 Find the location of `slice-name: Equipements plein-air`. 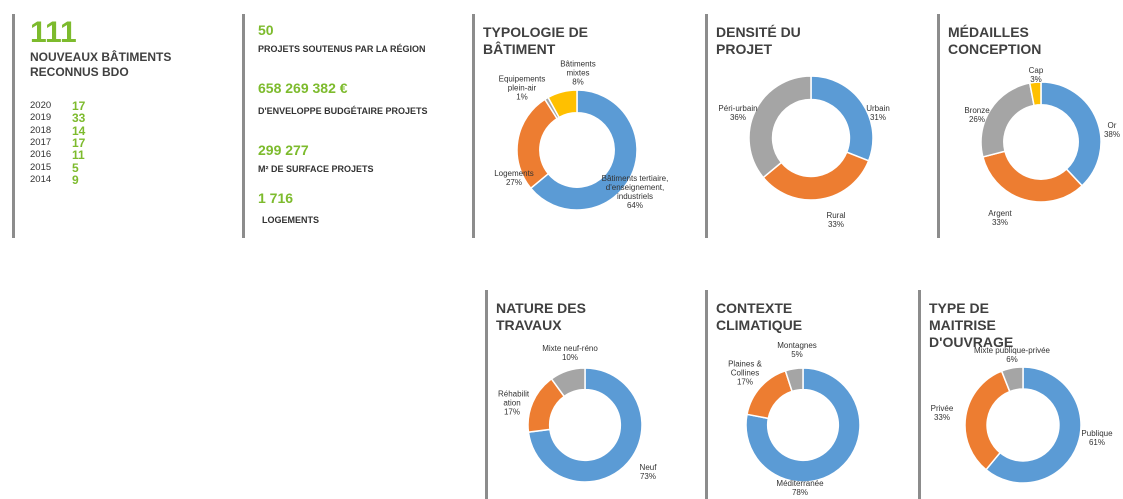

slice-name: Equipements plein-air is located at coordinates (522, 83).